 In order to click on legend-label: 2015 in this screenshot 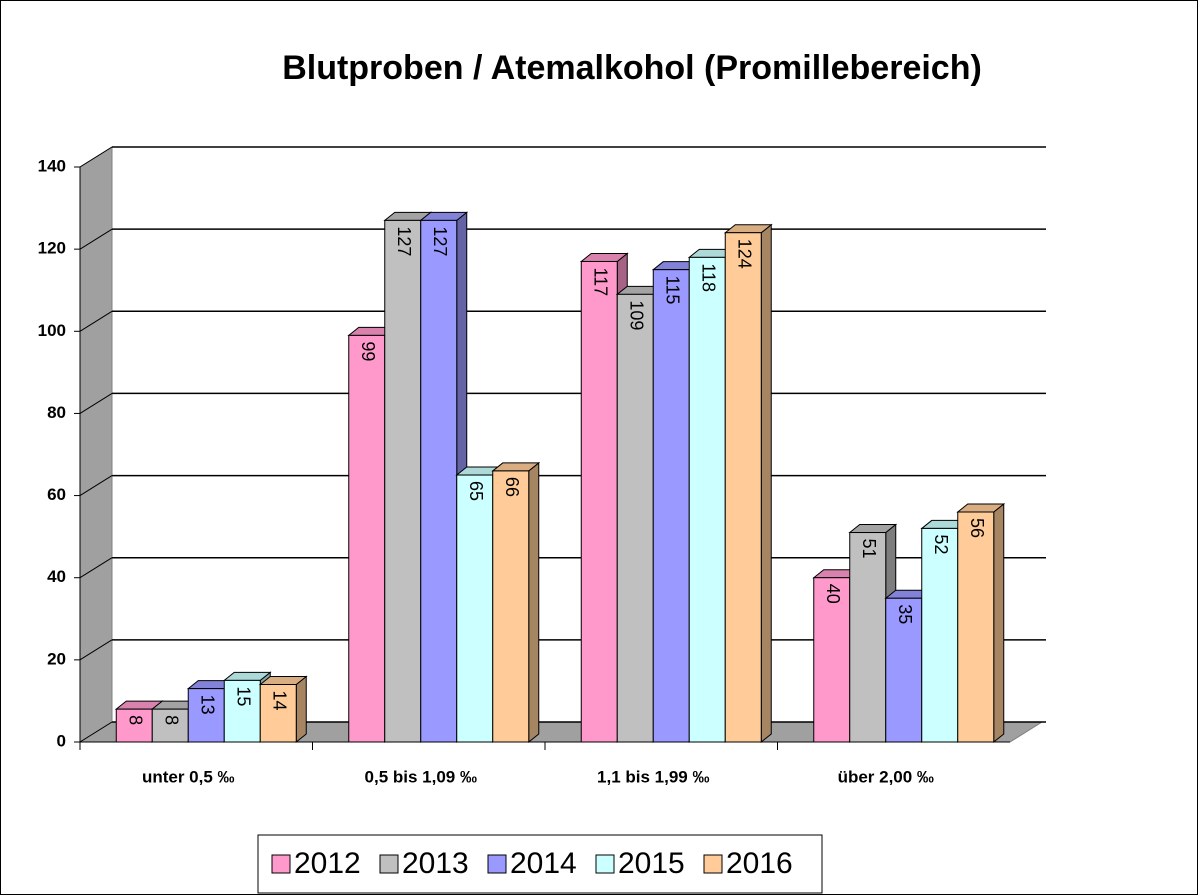, I will do `click(651, 863)`.